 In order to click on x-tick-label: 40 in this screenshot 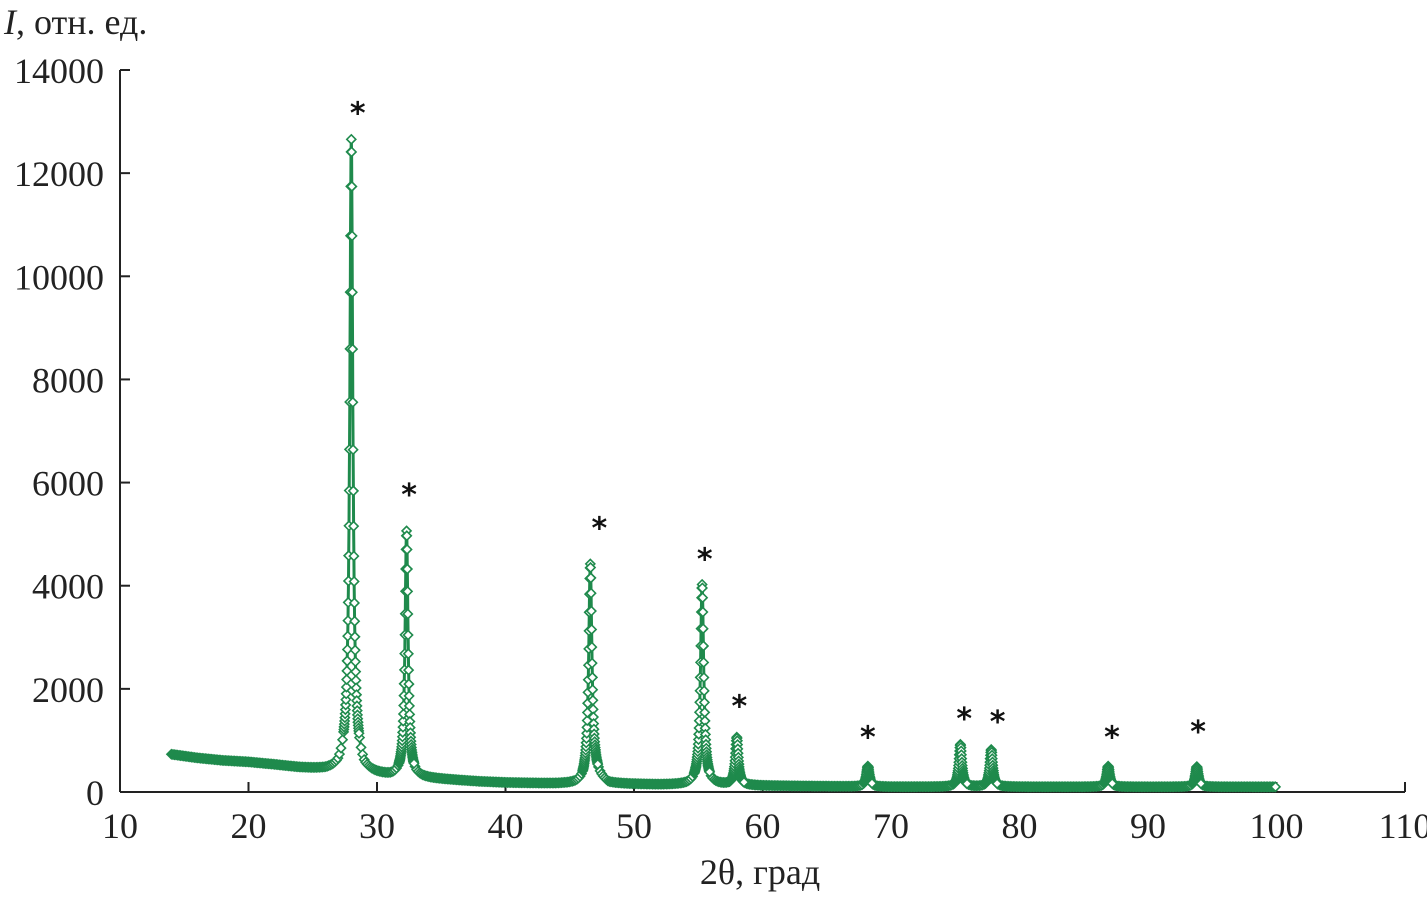, I will do `click(506, 826)`.